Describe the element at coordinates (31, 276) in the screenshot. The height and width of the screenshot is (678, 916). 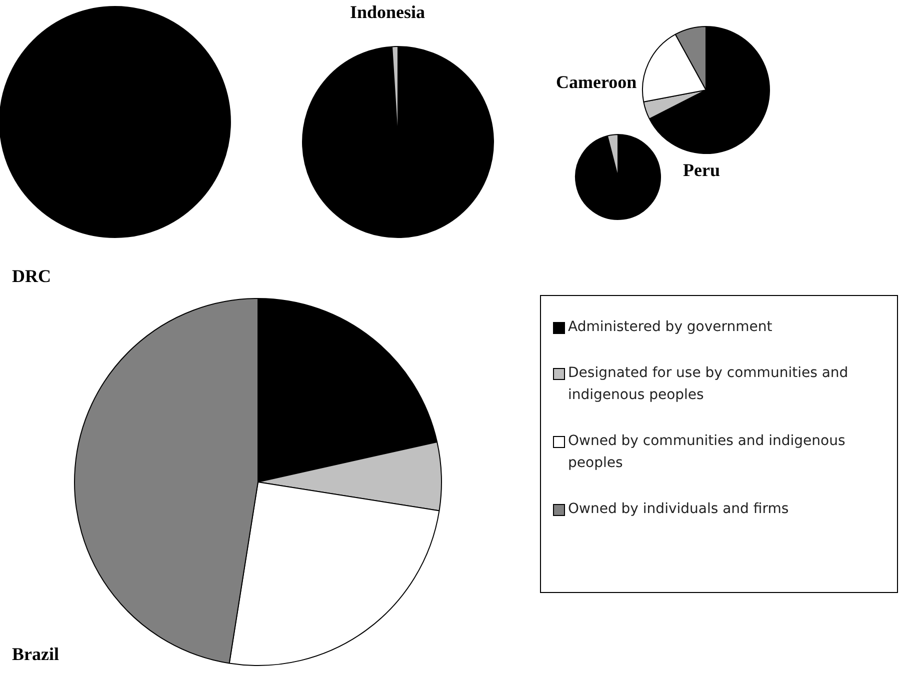
I see `text: DRC` at that location.